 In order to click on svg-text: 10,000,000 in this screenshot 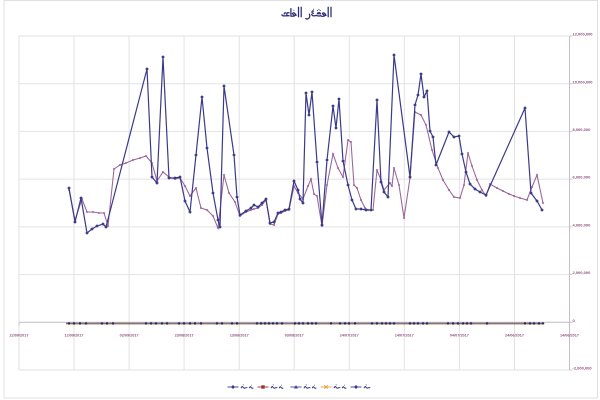, I will do `click(583, 81)`.